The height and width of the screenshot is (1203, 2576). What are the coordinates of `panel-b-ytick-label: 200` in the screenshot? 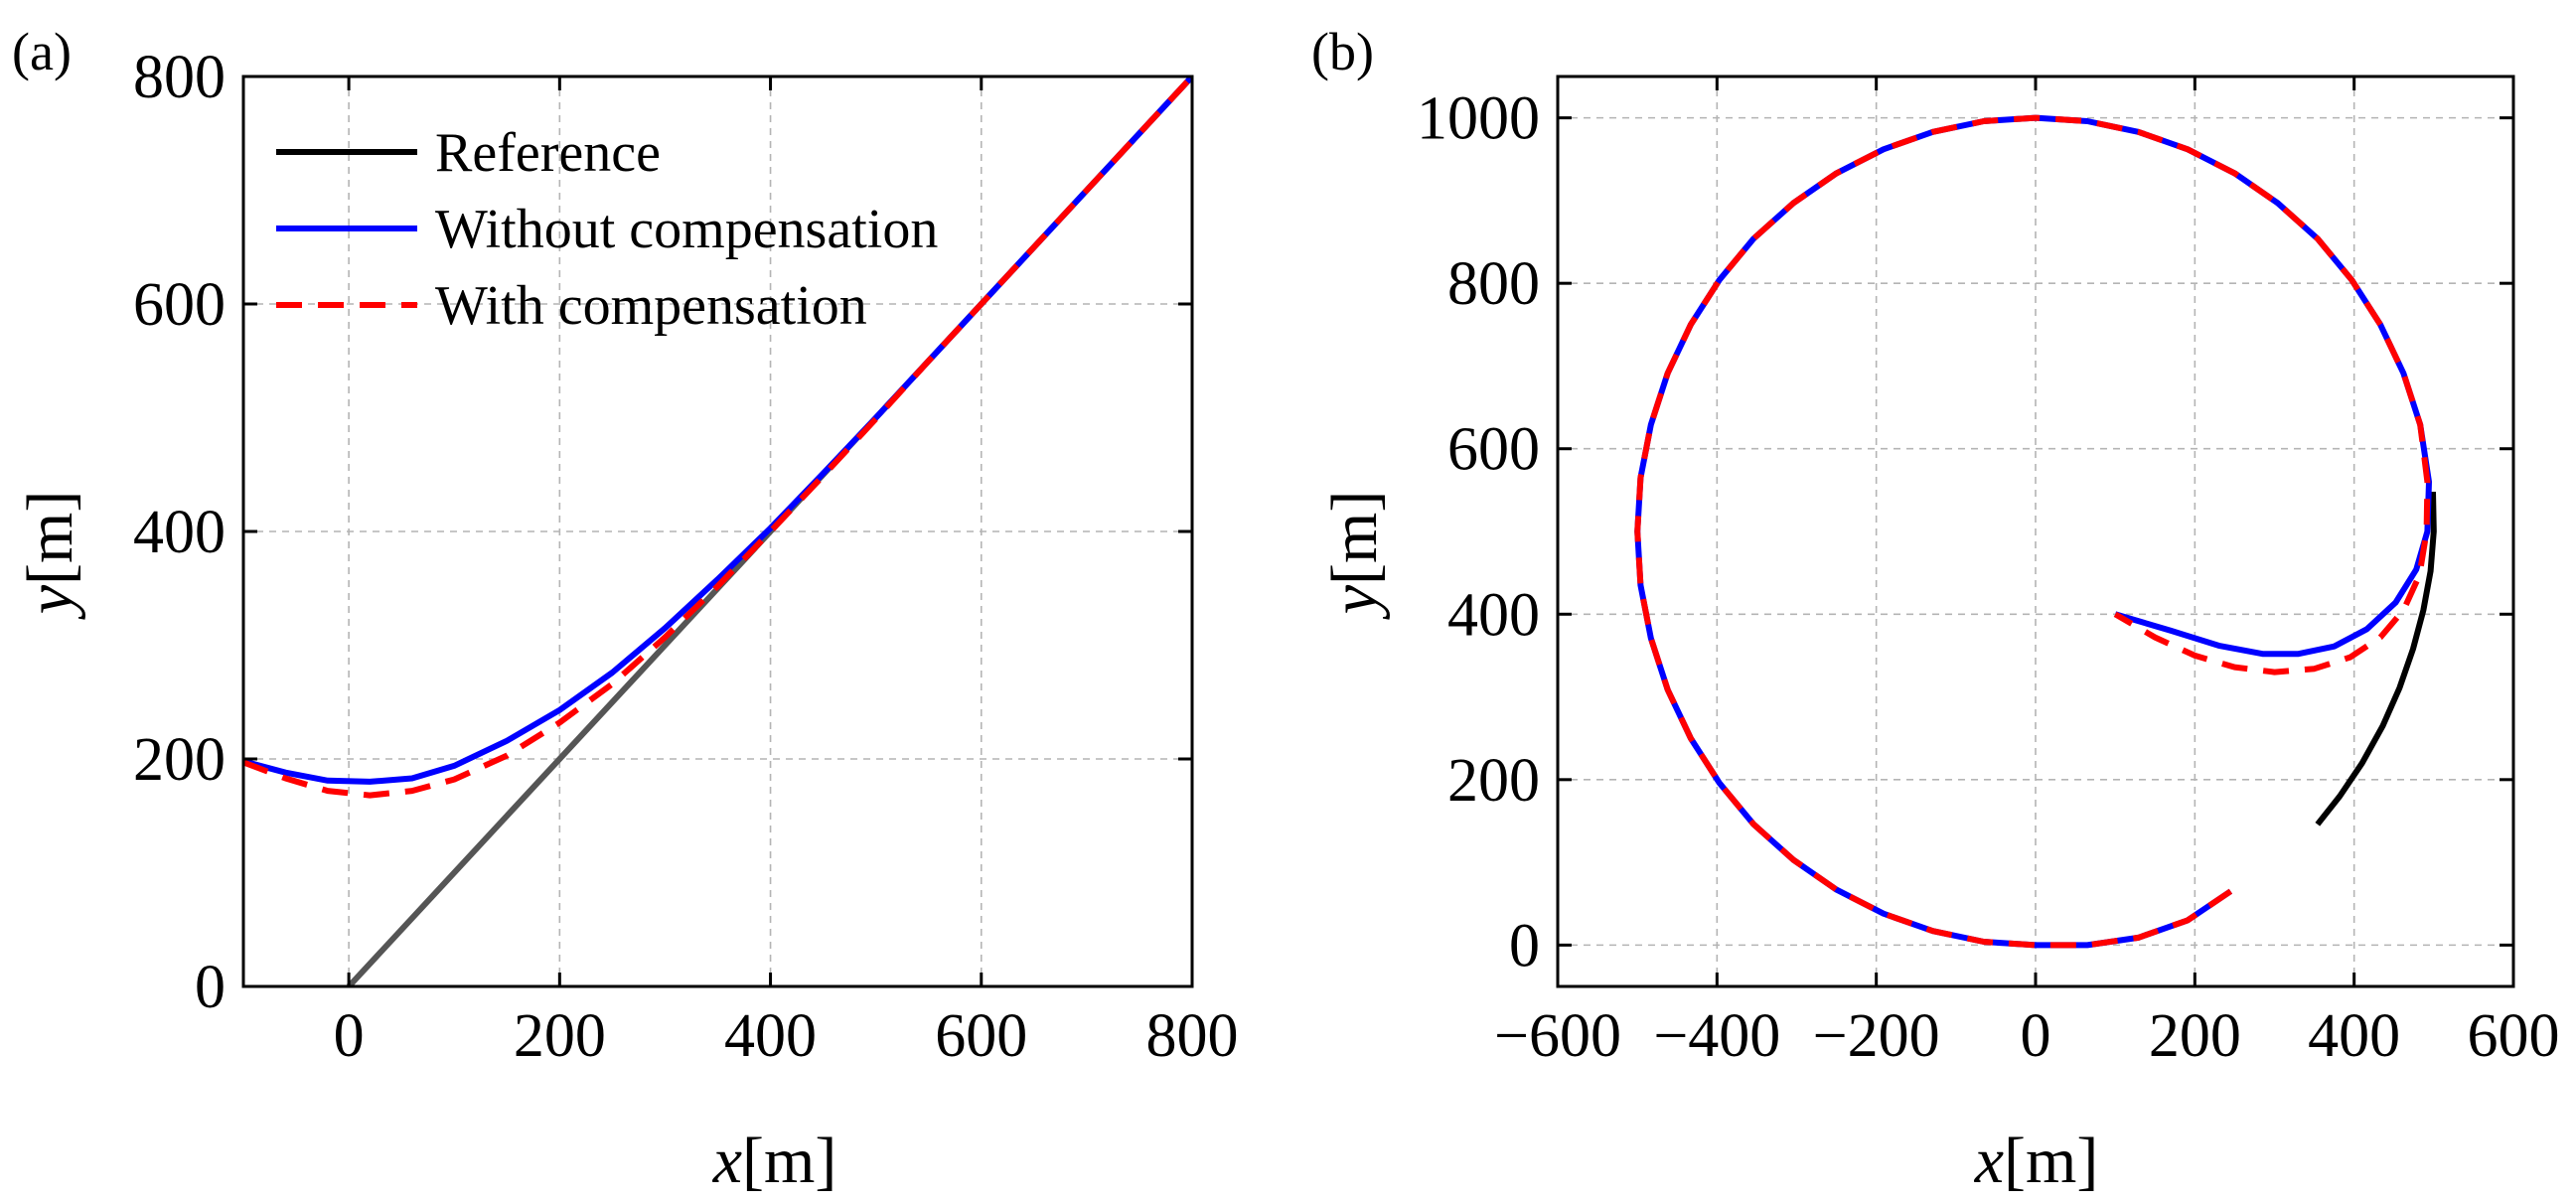 It's located at (1493, 781).